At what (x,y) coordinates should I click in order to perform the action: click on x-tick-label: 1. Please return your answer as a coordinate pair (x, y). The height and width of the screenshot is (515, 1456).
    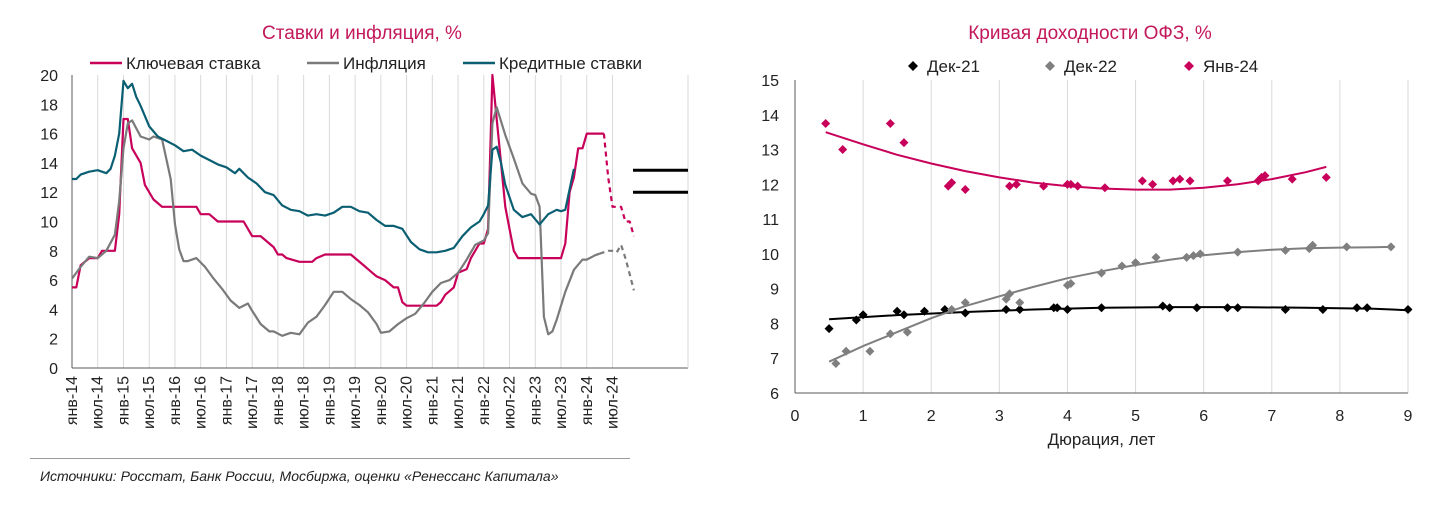
    Looking at the image, I should click on (863, 416).